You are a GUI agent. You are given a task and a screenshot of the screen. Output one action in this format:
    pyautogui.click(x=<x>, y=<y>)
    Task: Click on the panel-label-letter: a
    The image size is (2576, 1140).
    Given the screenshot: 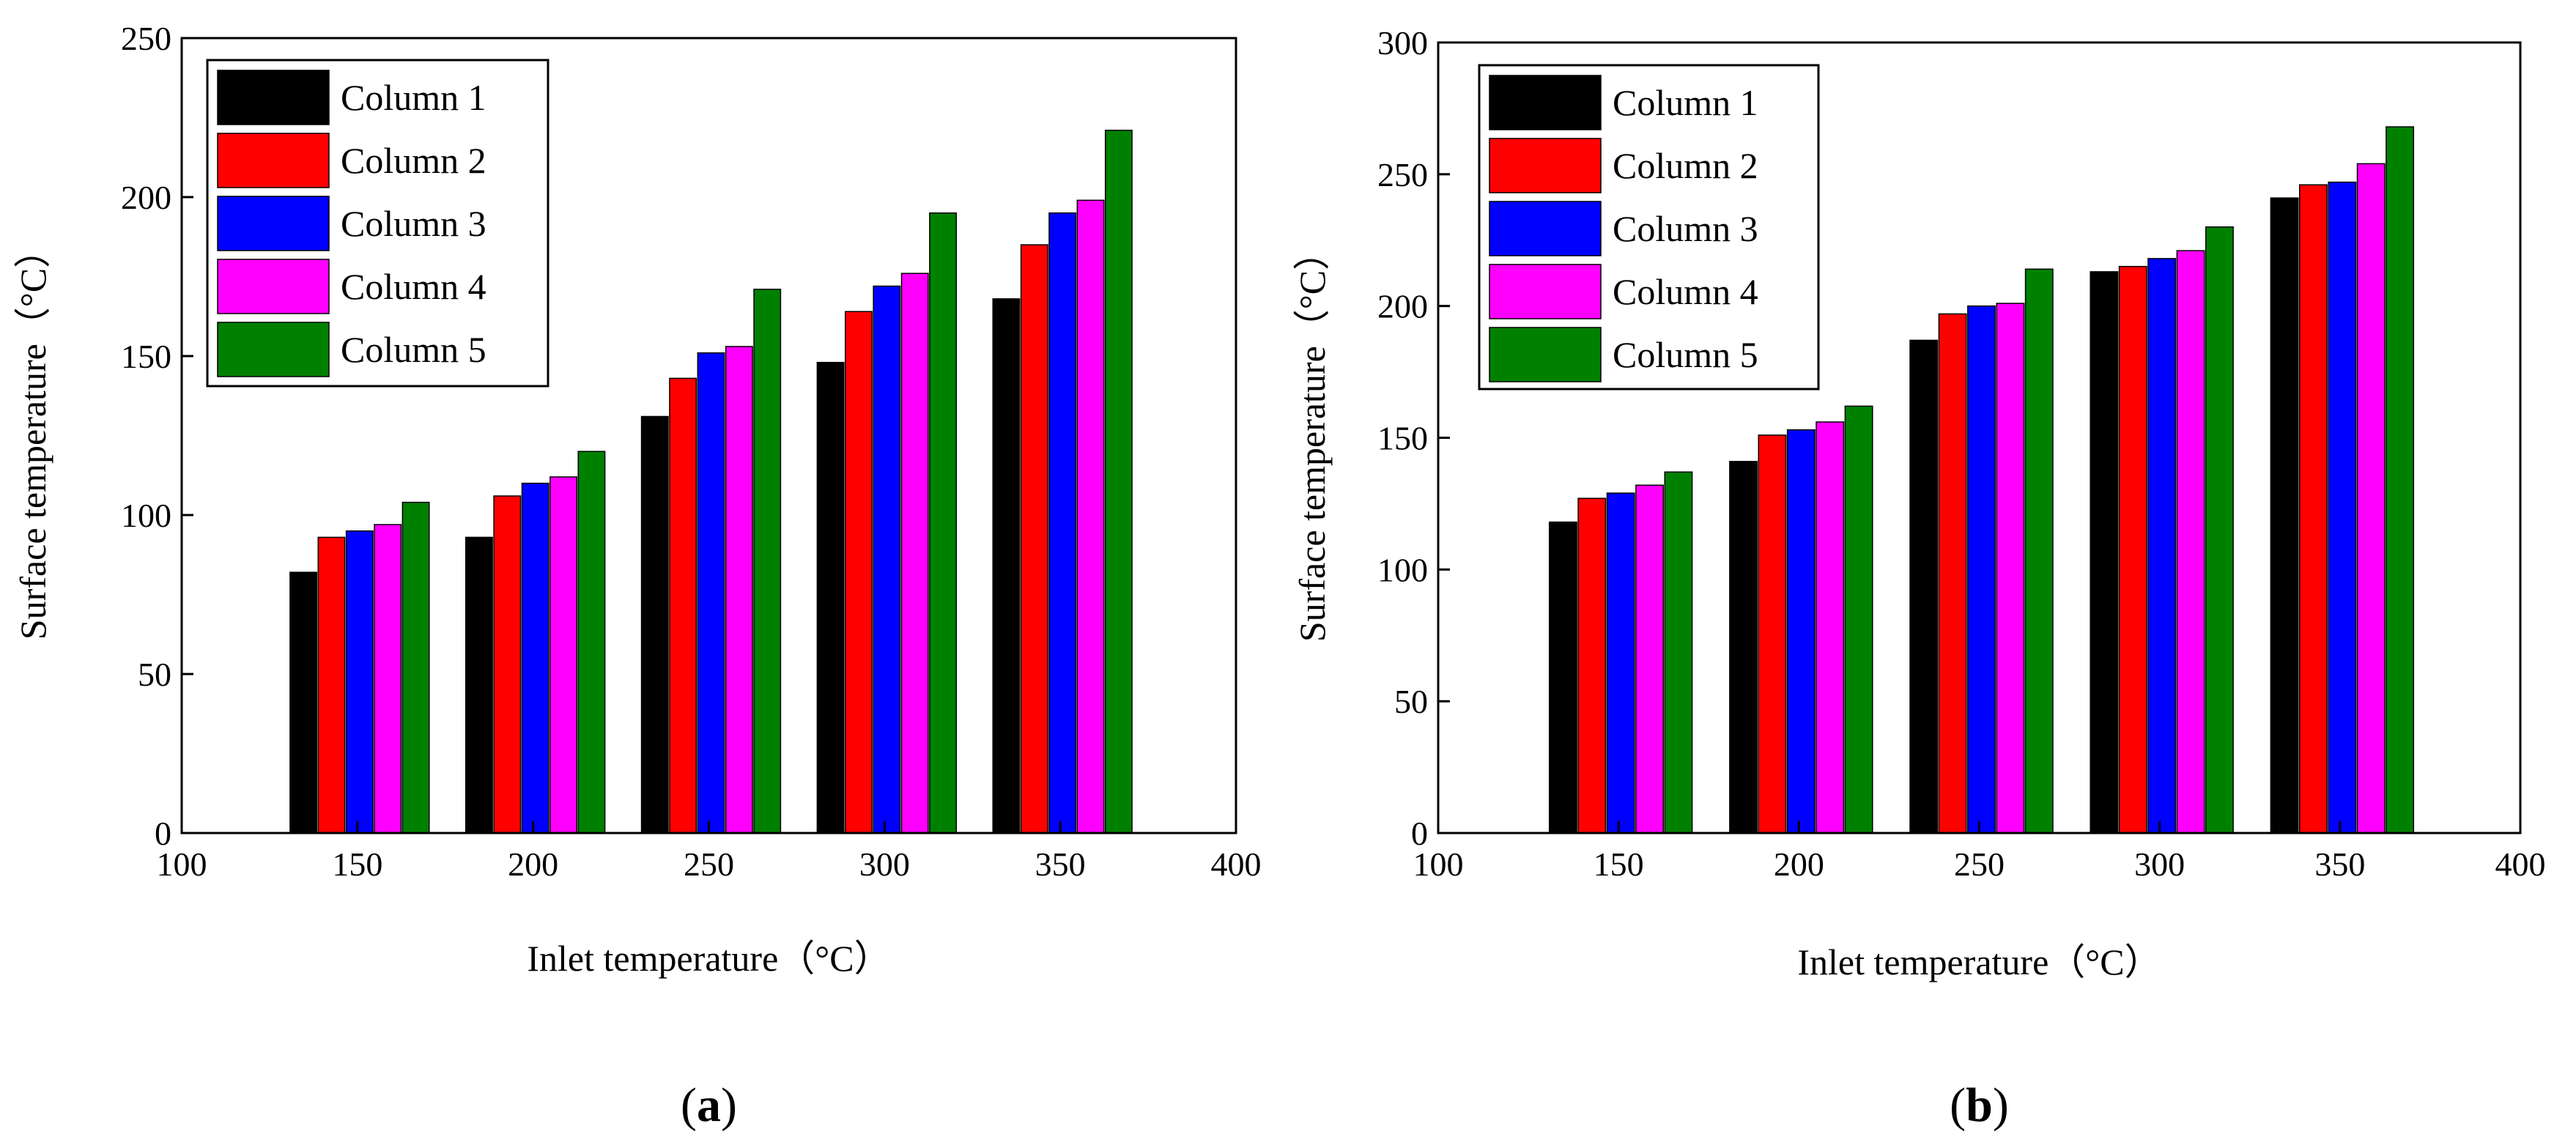 What is the action you would take?
    pyautogui.click(x=709, y=1105)
    